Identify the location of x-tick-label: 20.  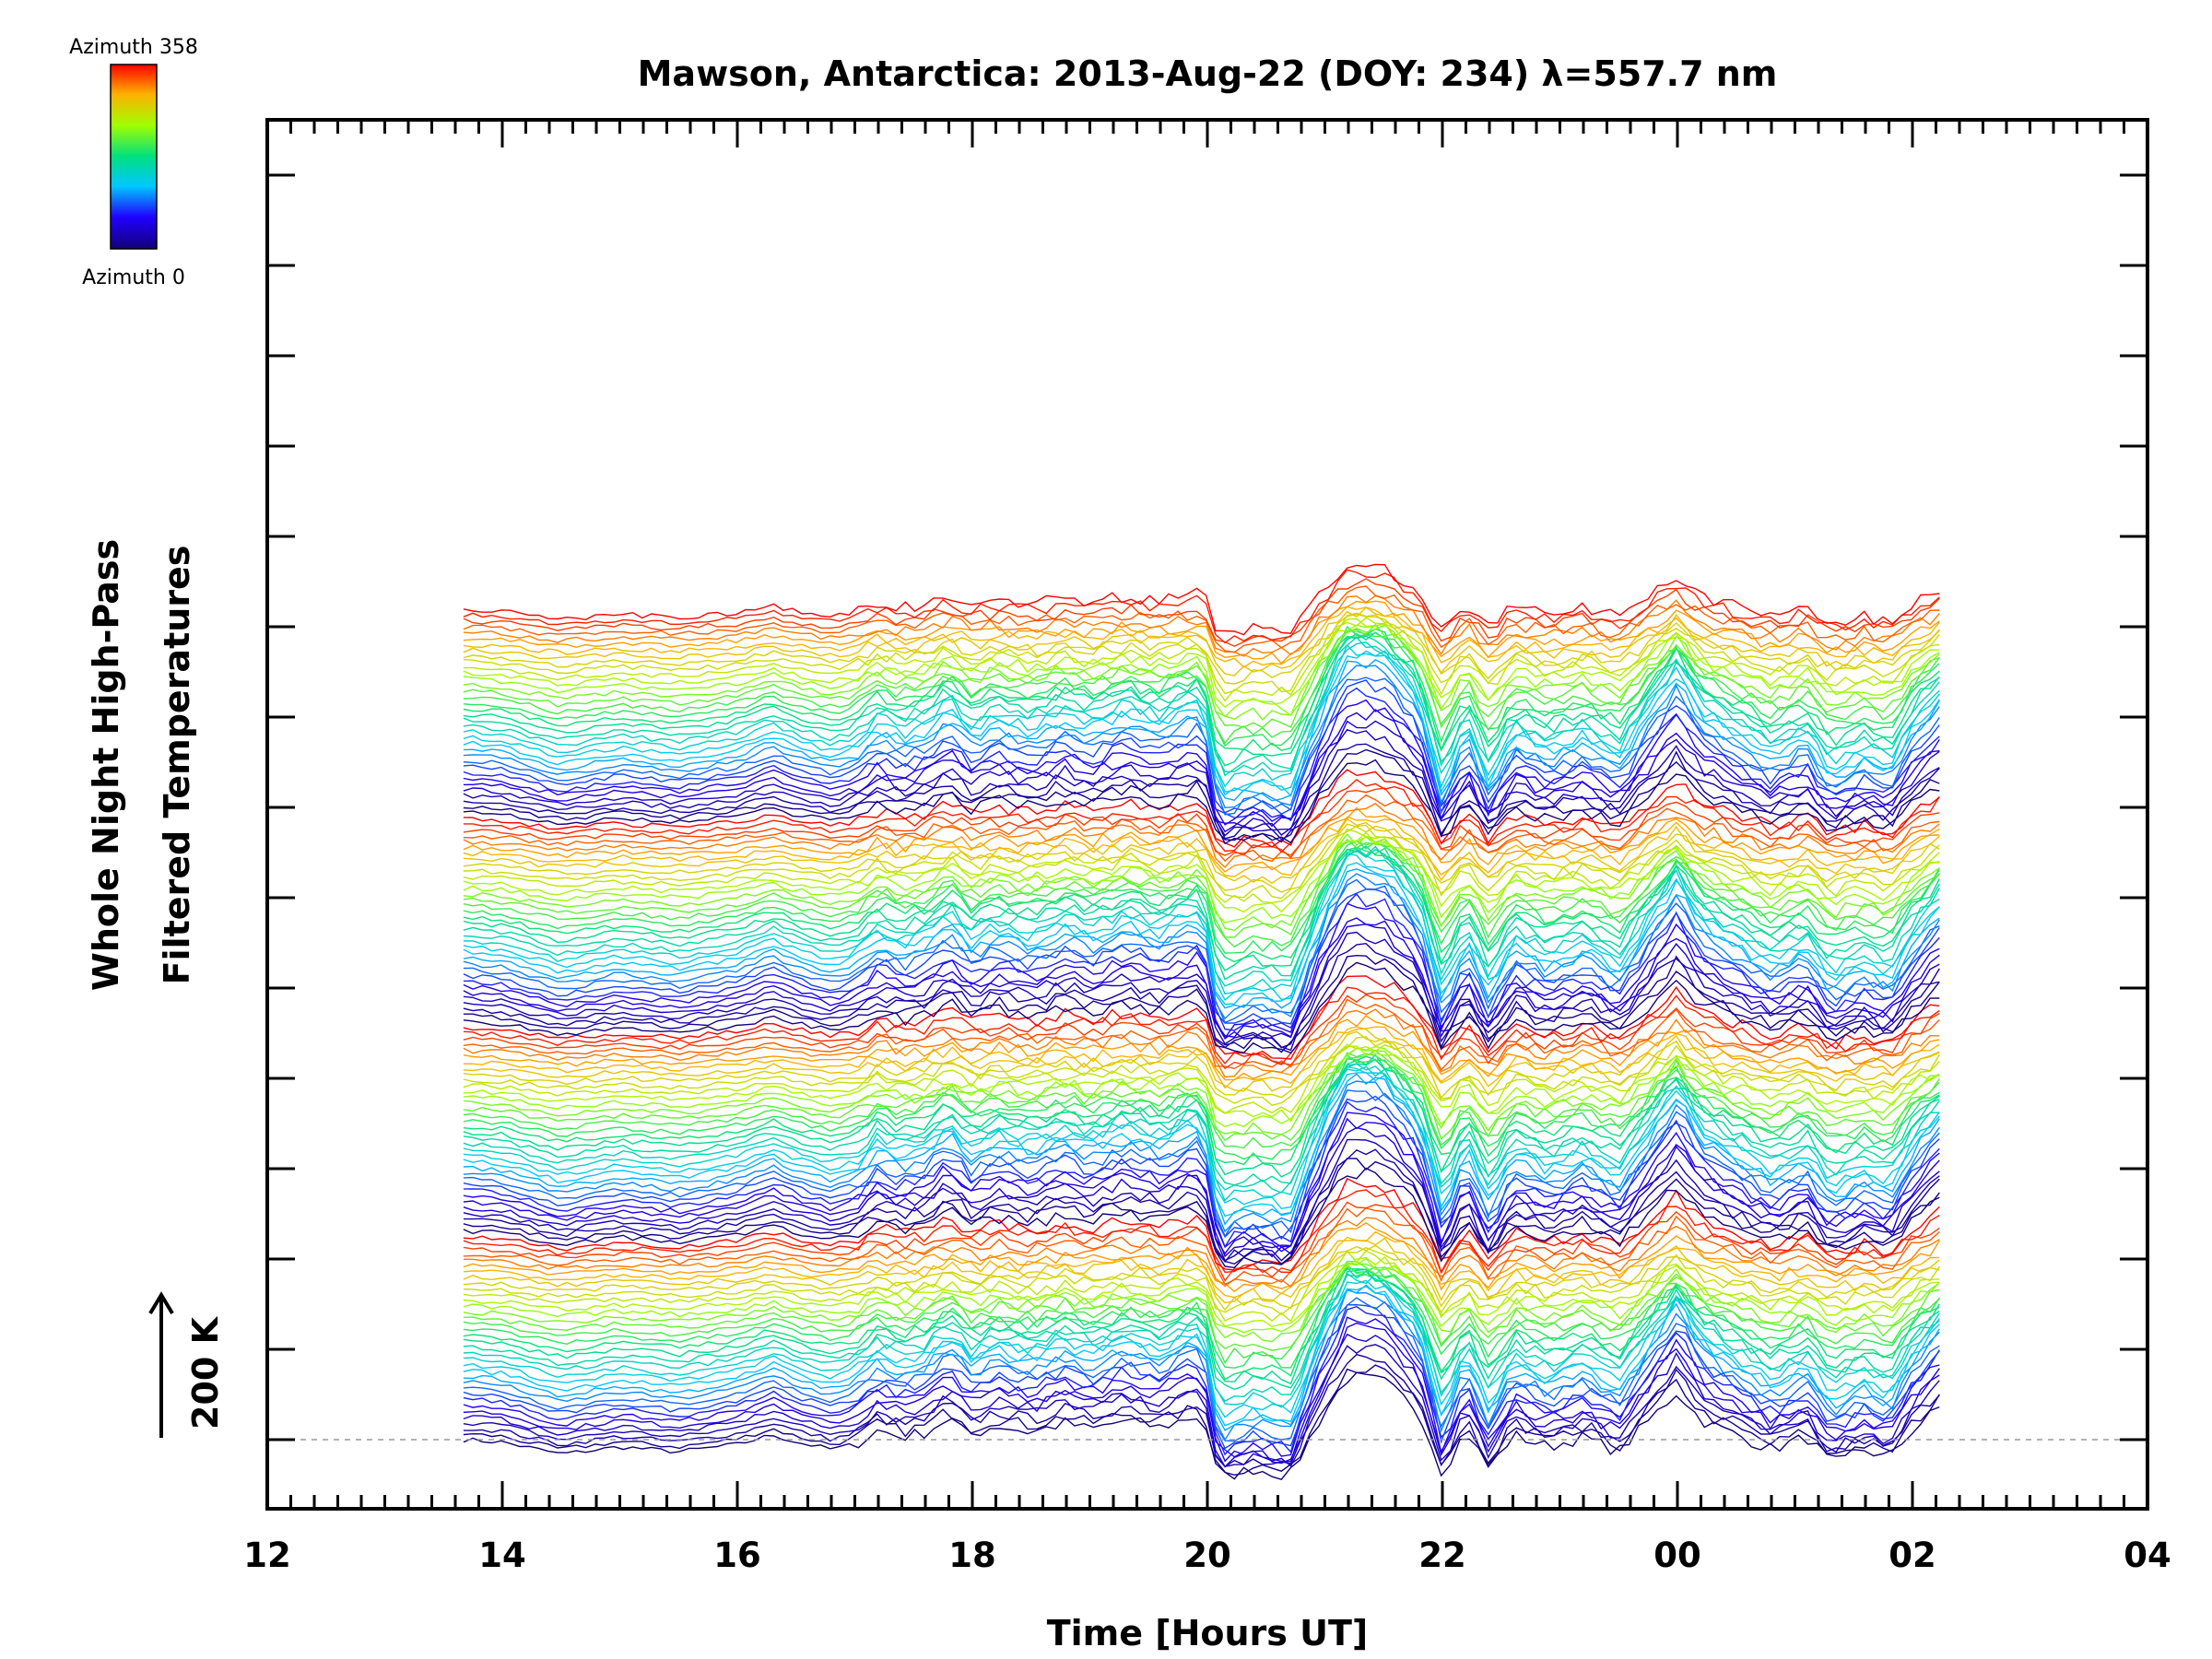
(1207, 1555).